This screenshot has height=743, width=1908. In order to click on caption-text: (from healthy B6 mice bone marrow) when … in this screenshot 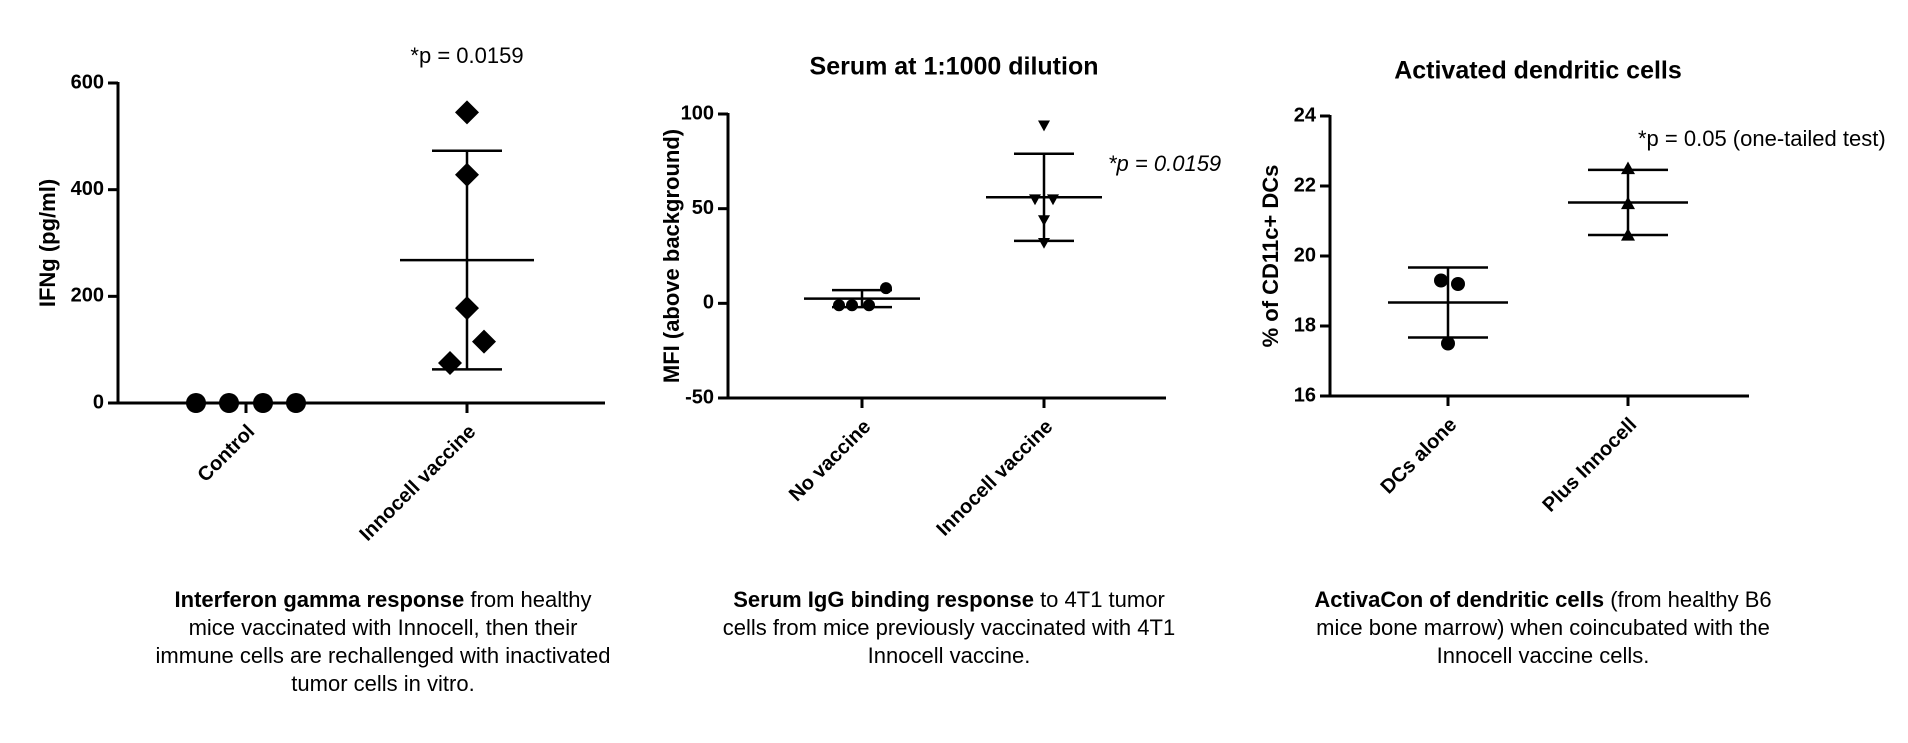, I will do `click(1544, 627)`.